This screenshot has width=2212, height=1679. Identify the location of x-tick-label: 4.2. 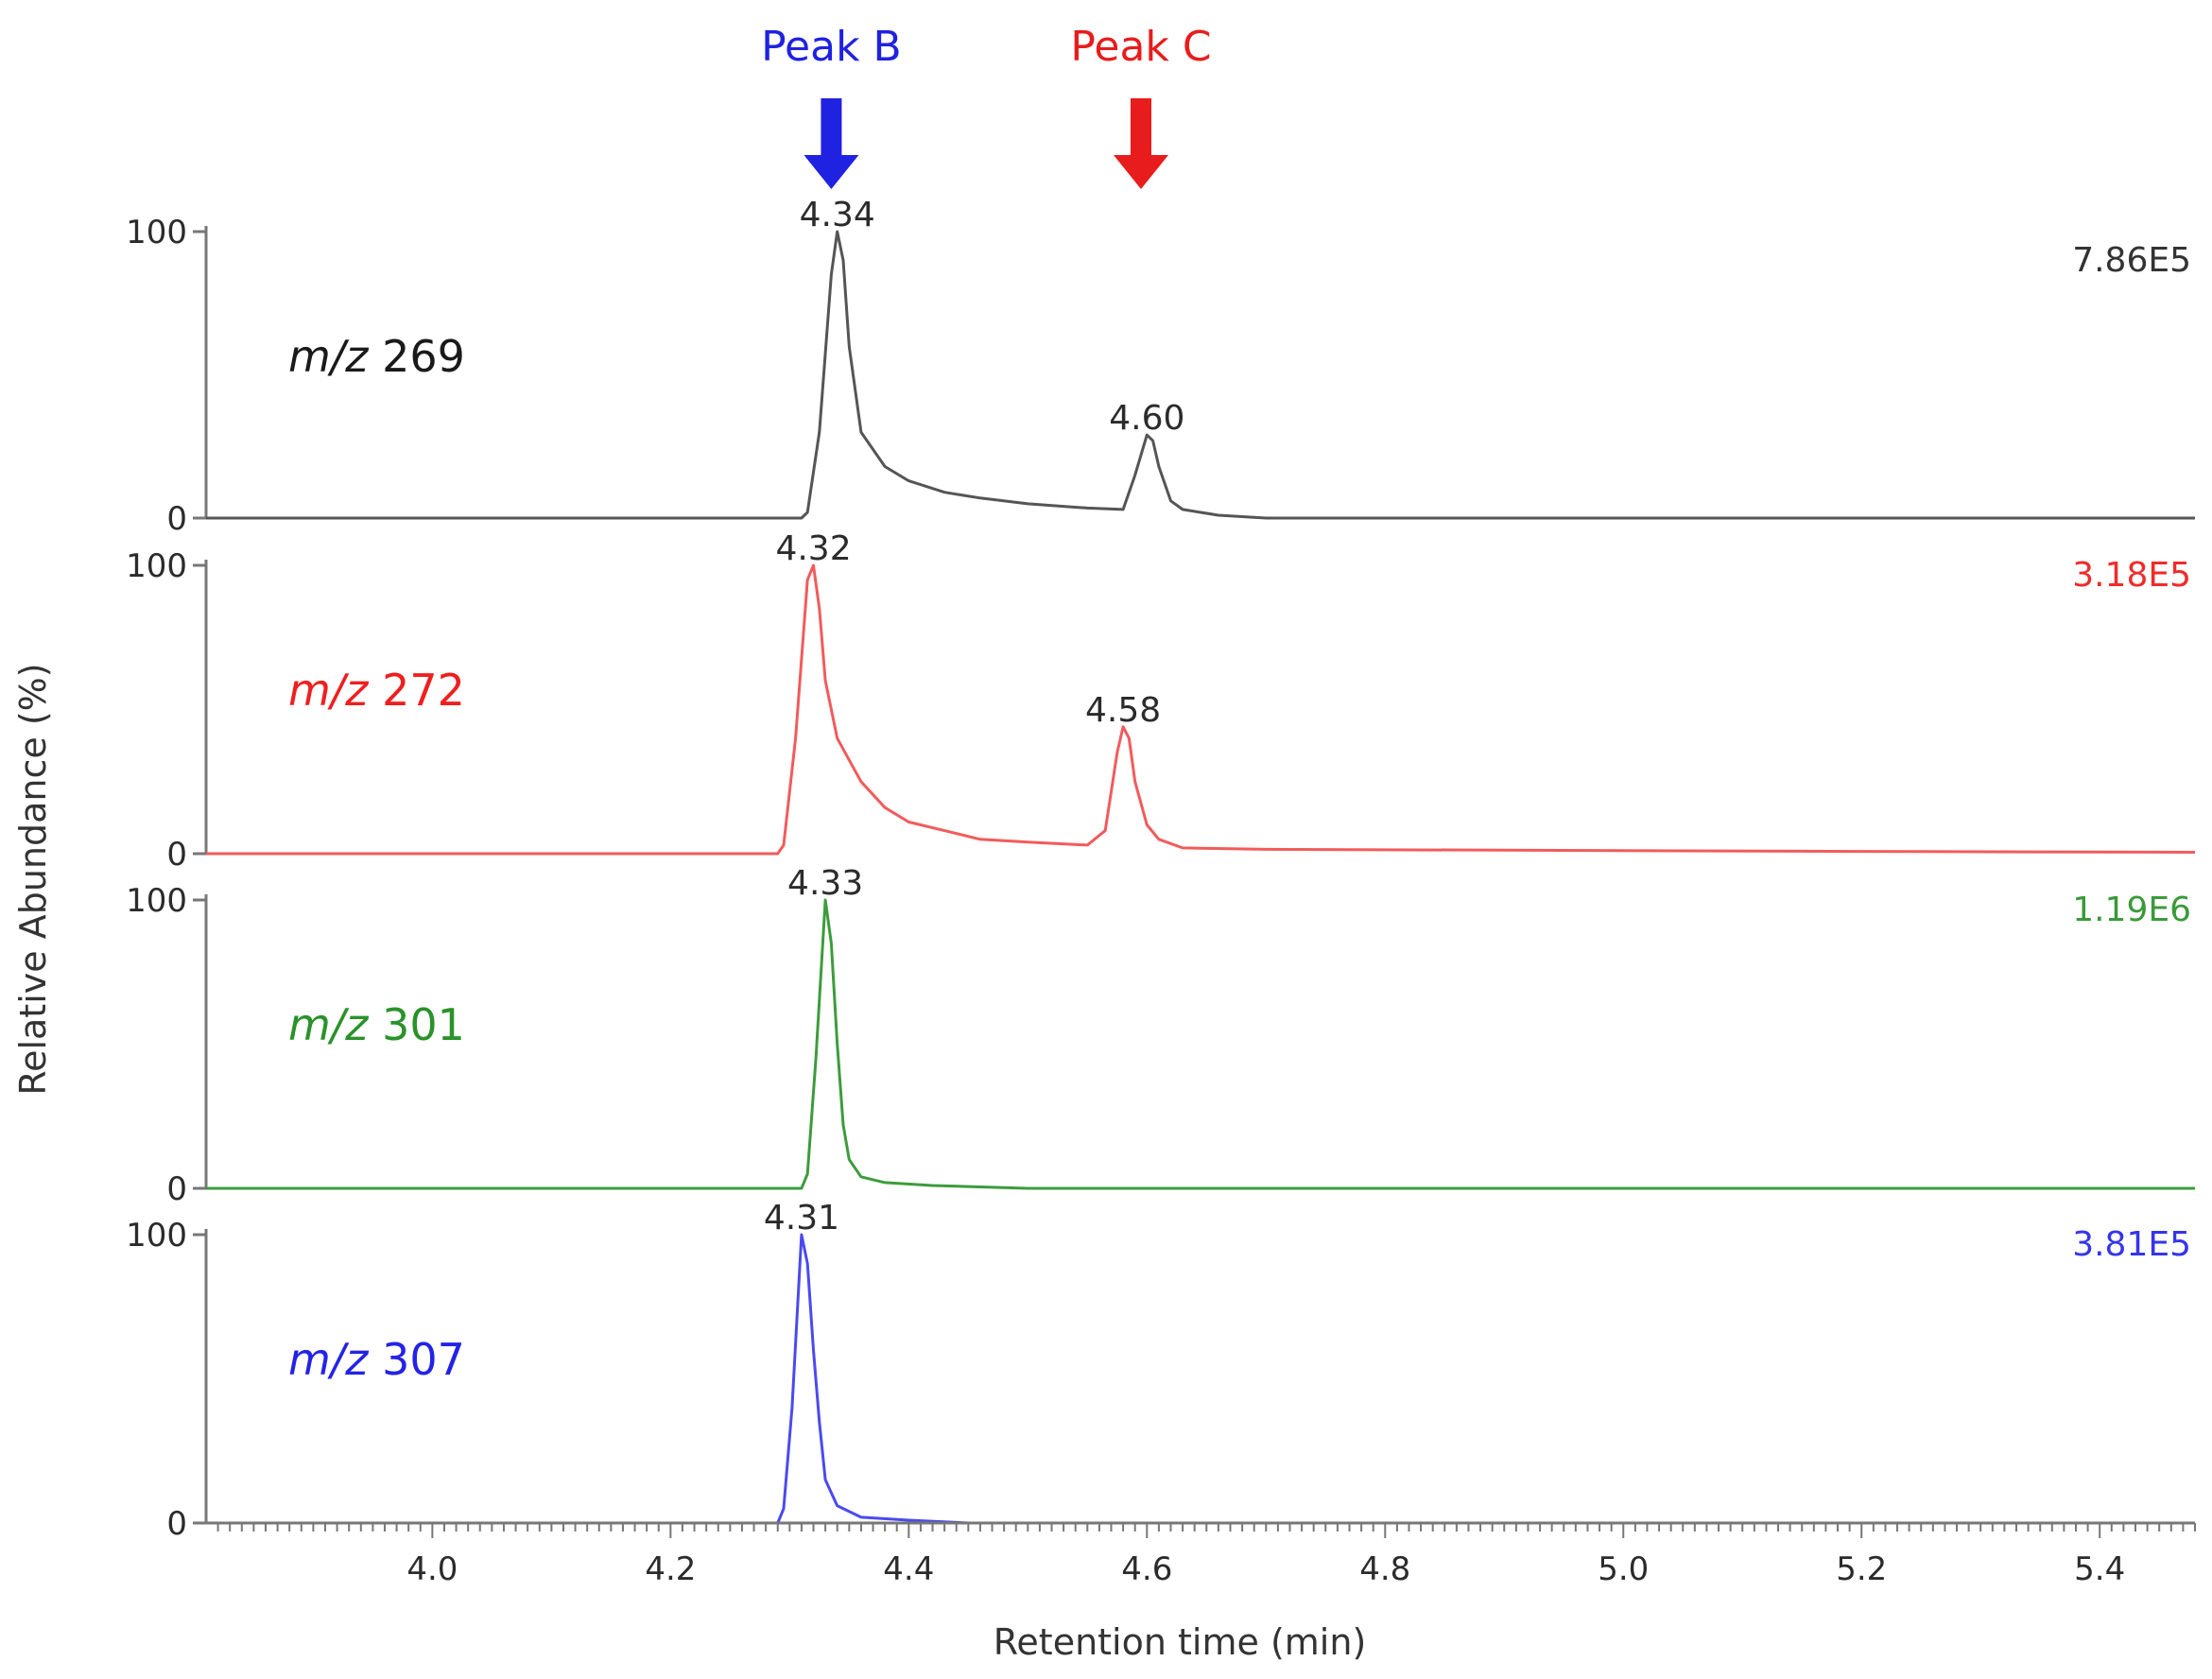
(670, 1569).